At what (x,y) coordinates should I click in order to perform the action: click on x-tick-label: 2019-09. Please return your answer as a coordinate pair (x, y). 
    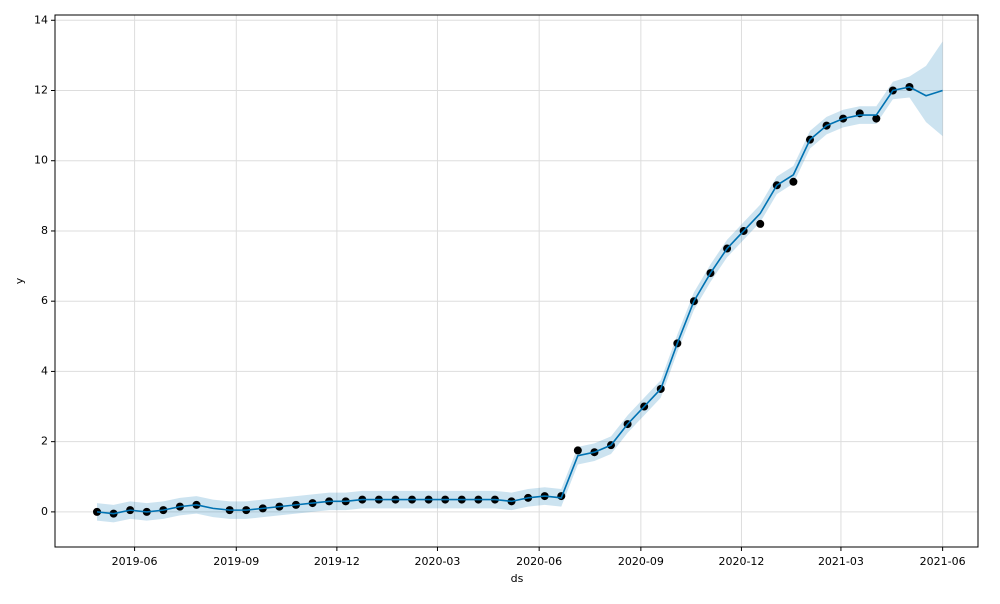
    Looking at the image, I should click on (236, 561).